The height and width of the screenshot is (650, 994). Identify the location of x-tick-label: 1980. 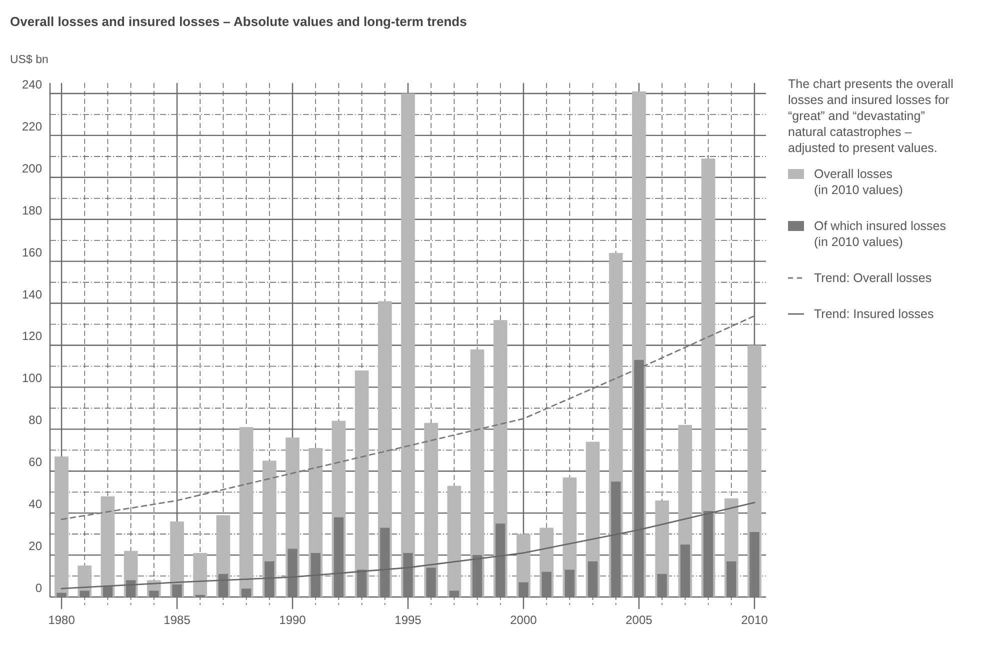
(62, 620).